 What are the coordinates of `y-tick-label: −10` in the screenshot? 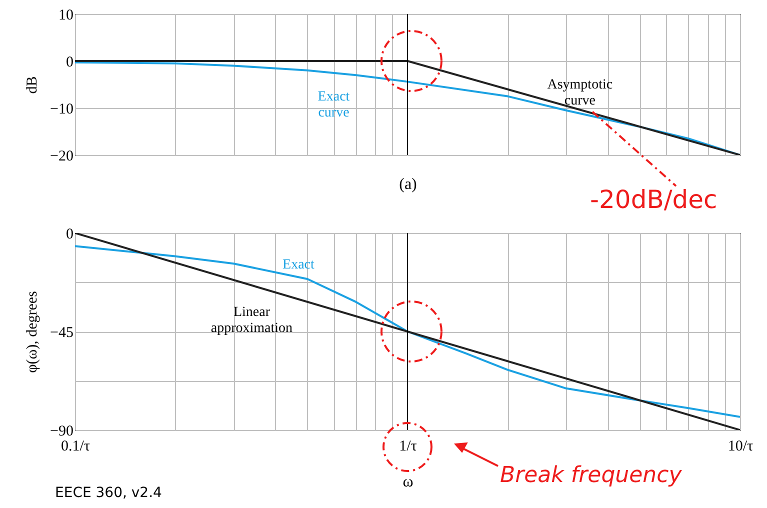 It's located at (62, 110).